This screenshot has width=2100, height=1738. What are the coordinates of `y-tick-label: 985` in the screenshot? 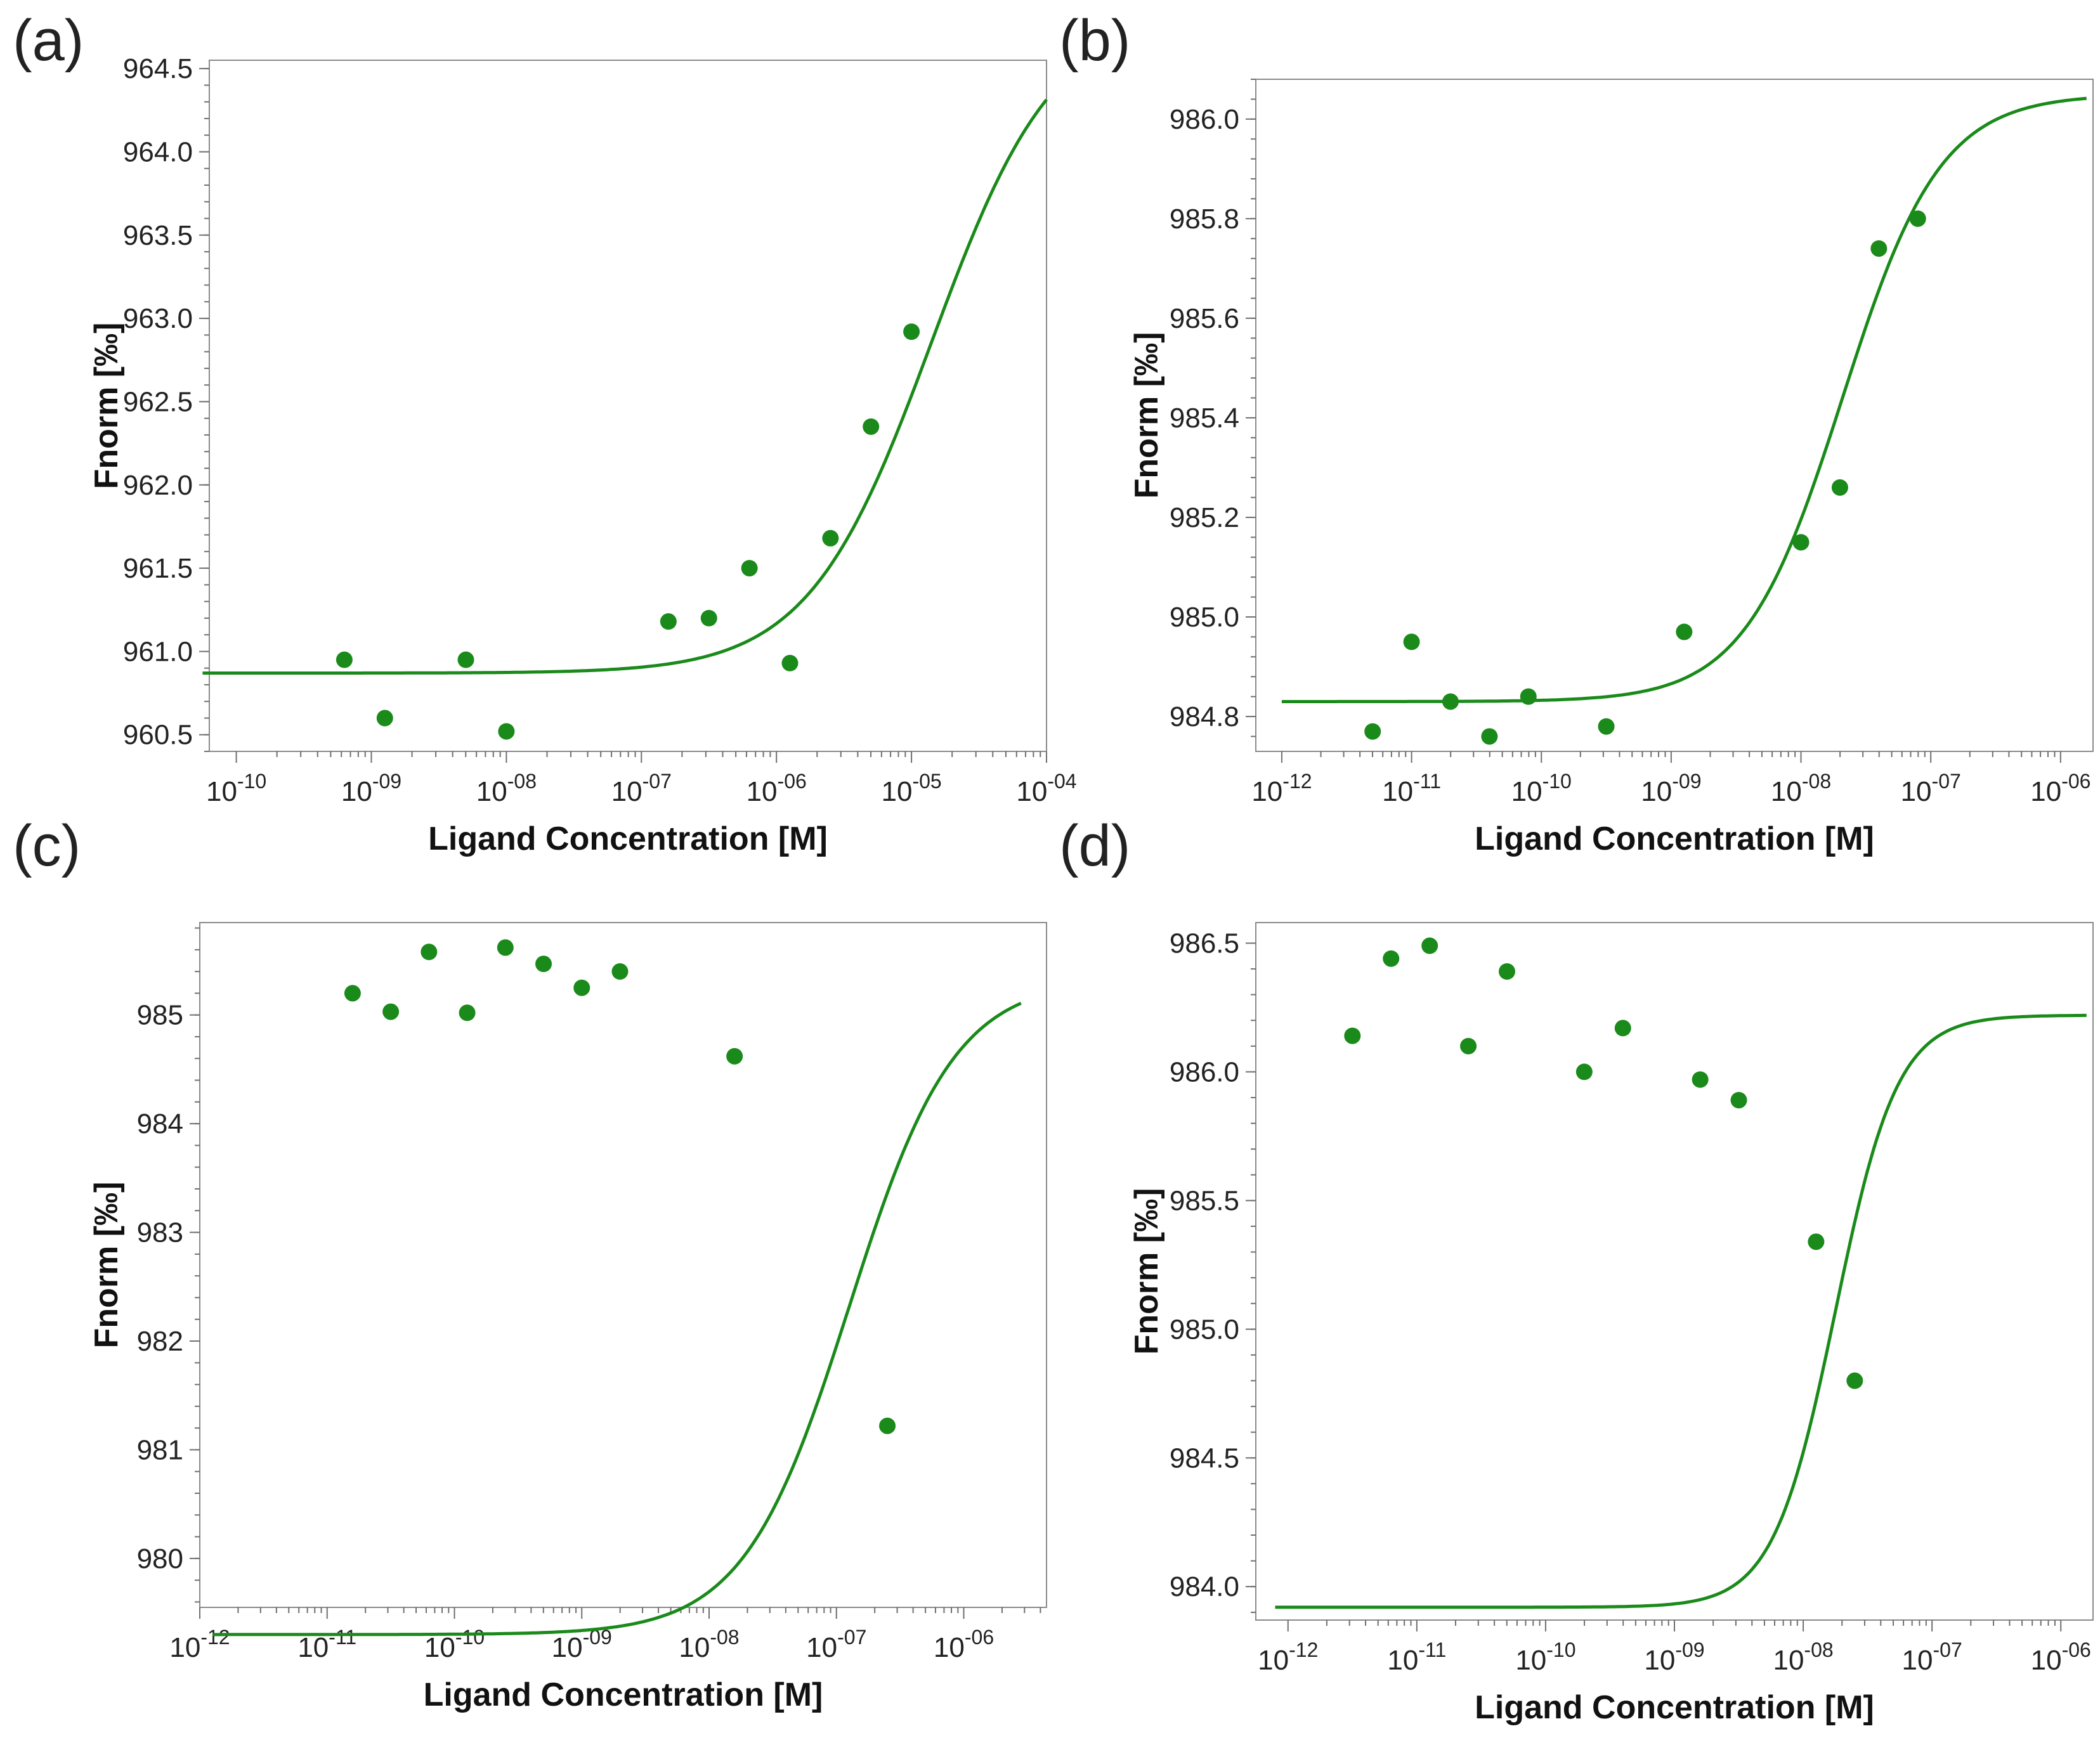 It's located at (160, 1015).